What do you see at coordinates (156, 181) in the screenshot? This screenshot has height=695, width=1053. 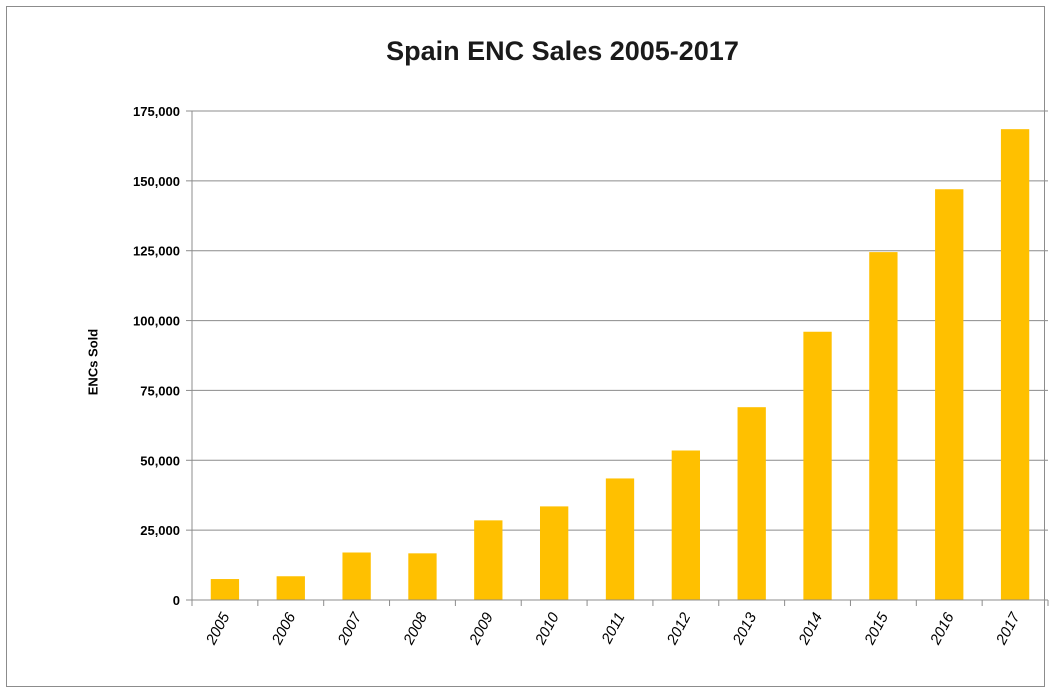 I see `y-tick-label: 150,000` at bounding box center [156, 181].